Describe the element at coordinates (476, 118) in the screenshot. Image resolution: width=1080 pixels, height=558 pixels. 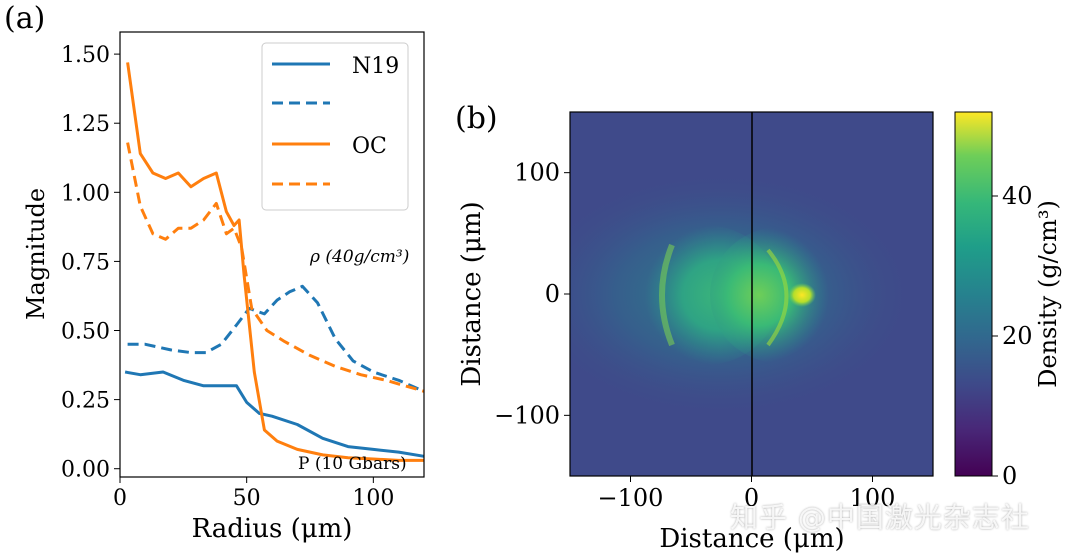
I see `panel-b-label: (b)` at that location.